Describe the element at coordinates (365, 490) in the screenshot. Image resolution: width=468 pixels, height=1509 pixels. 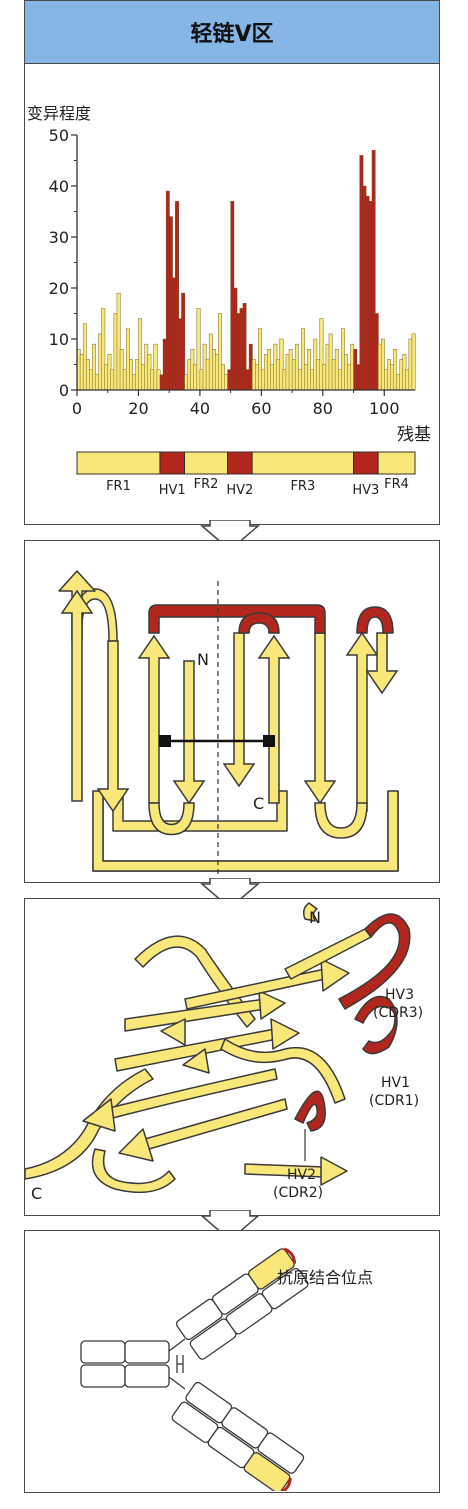
I see `region-label: HV3` at that location.